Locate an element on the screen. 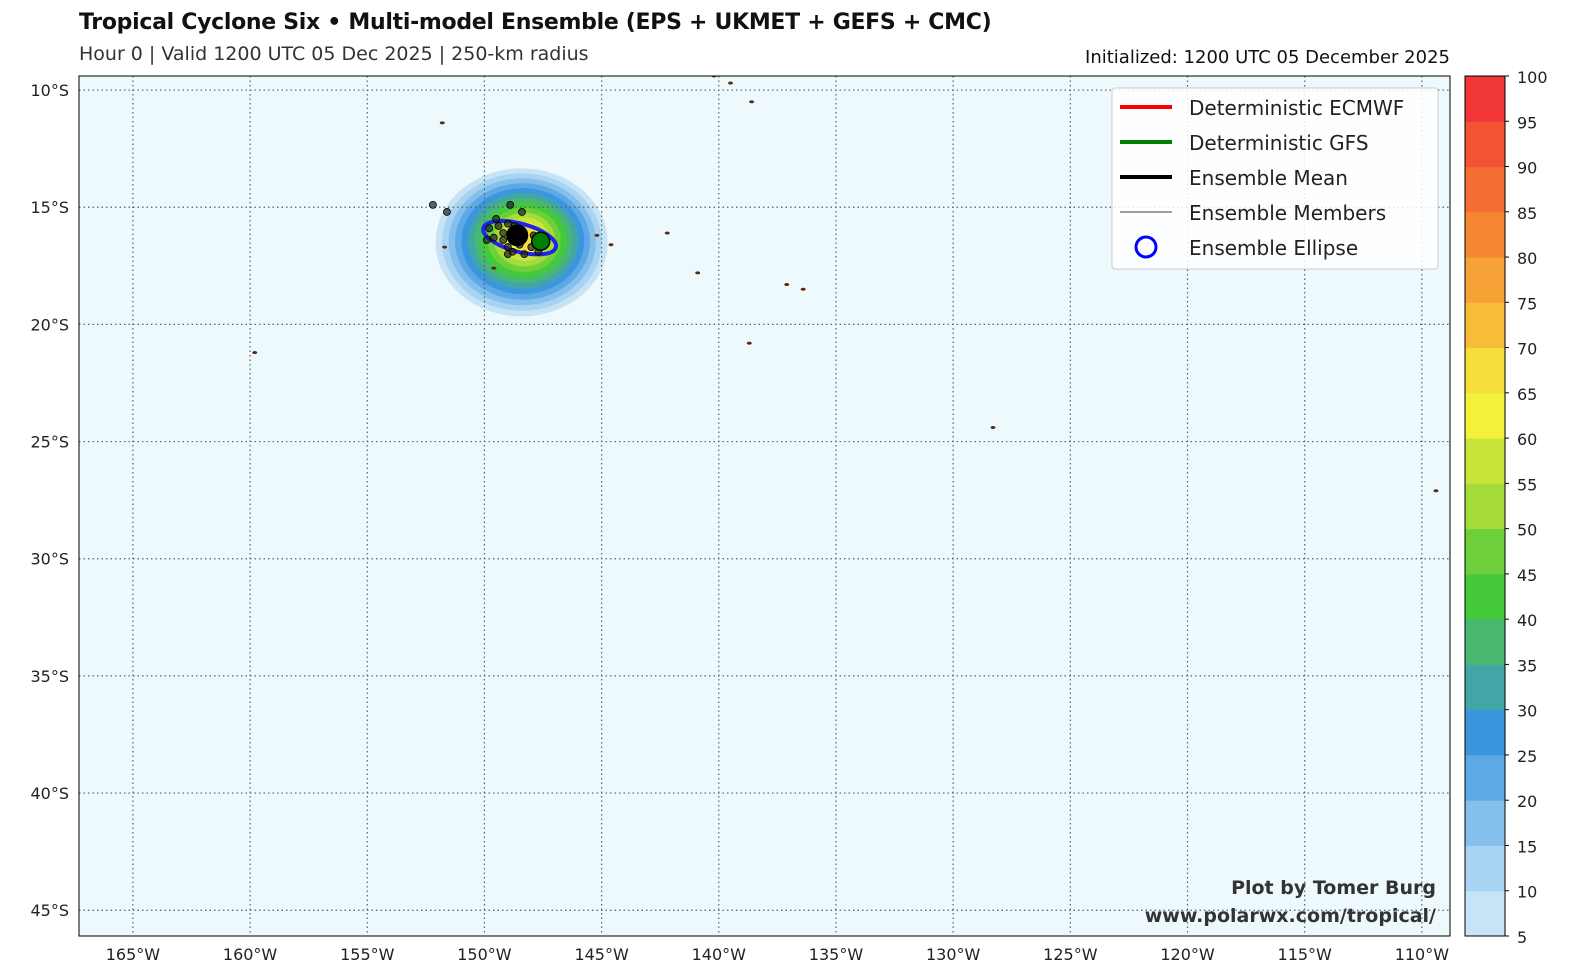 The width and height of the screenshot is (1575, 978). gfs-marker is located at coordinates (540, 241).